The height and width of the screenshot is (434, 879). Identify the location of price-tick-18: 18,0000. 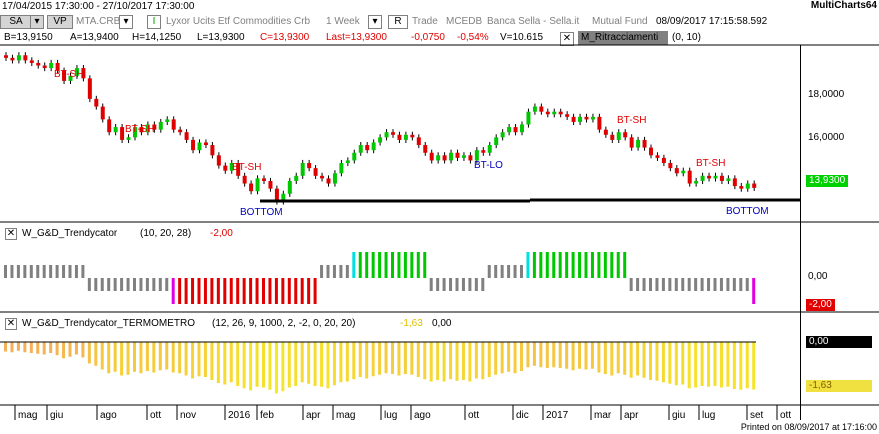
(826, 94).